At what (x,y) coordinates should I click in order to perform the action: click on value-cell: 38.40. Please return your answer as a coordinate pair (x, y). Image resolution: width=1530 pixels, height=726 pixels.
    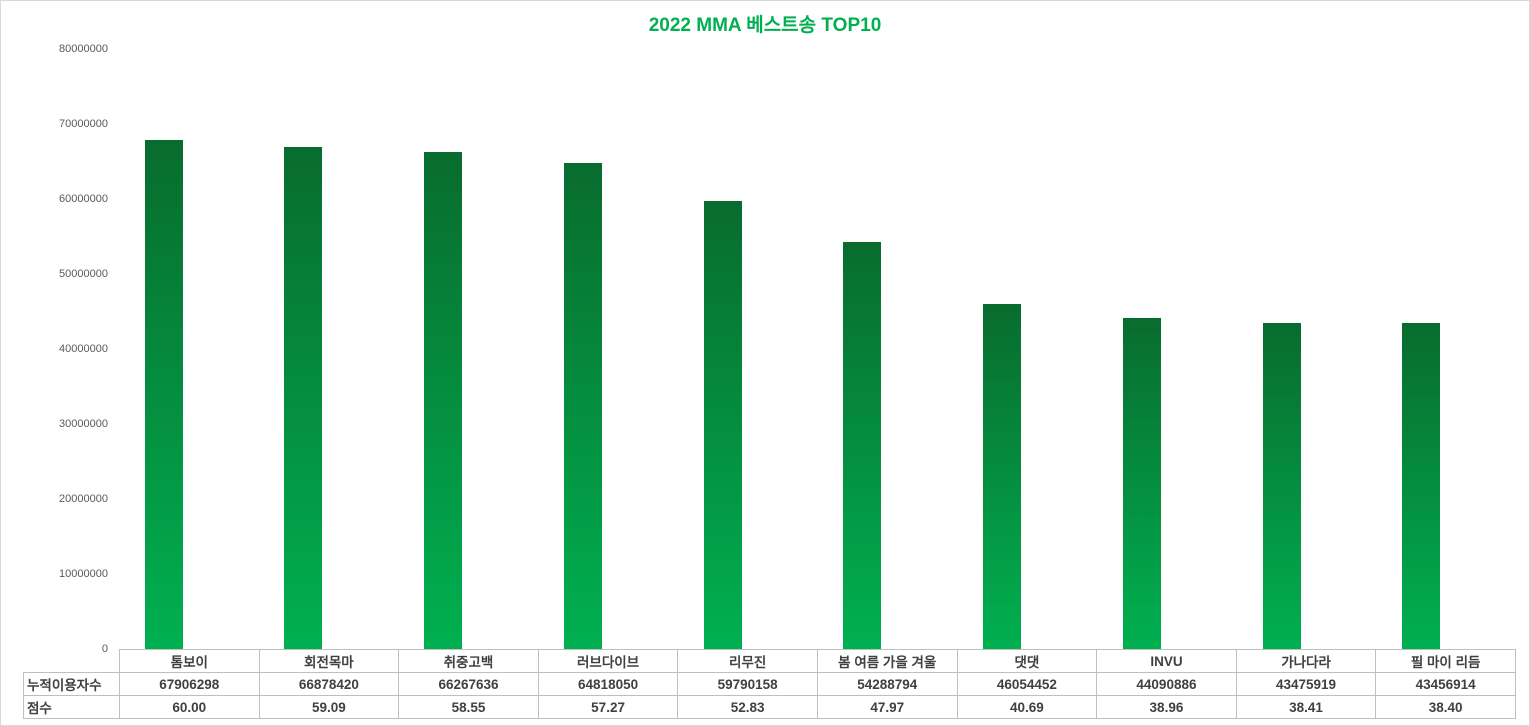
    Looking at the image, I should click on (1445, 707).